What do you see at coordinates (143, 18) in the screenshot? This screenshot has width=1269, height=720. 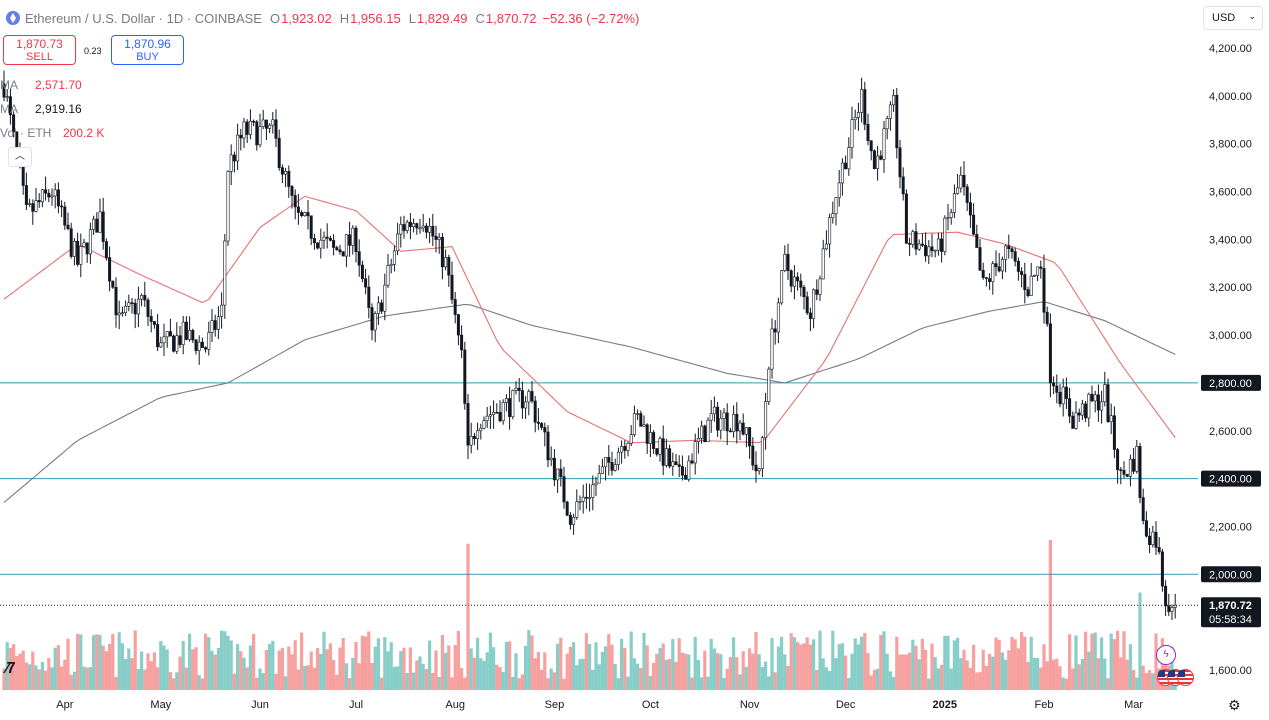 I see `symbol-title: Ethereum / U.S. Dollar · 1D · COINBASE` at bounding box center [143, 18].